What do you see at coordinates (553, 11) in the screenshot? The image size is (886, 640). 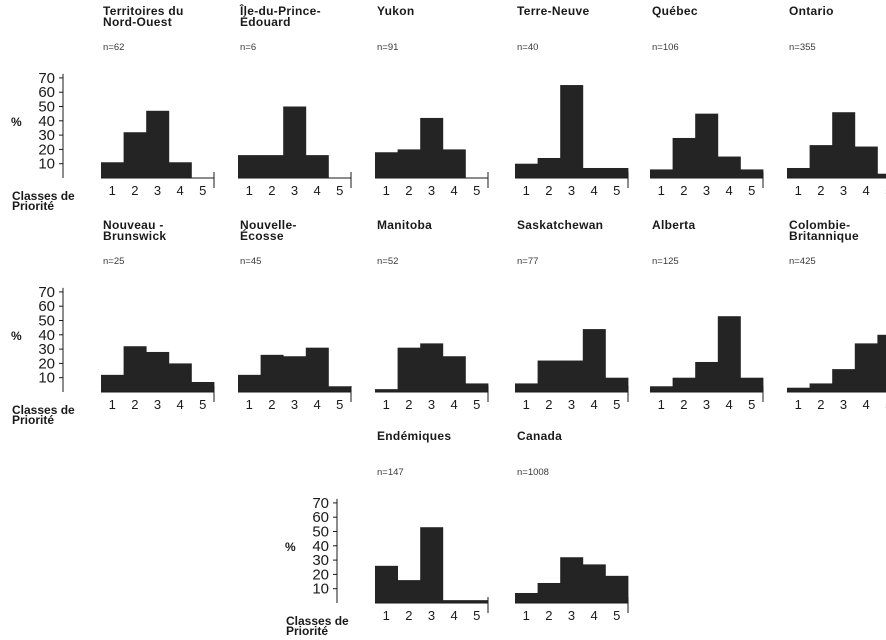 I see `panel-title: Terre-Neuve` at bounding box center [553, 11].